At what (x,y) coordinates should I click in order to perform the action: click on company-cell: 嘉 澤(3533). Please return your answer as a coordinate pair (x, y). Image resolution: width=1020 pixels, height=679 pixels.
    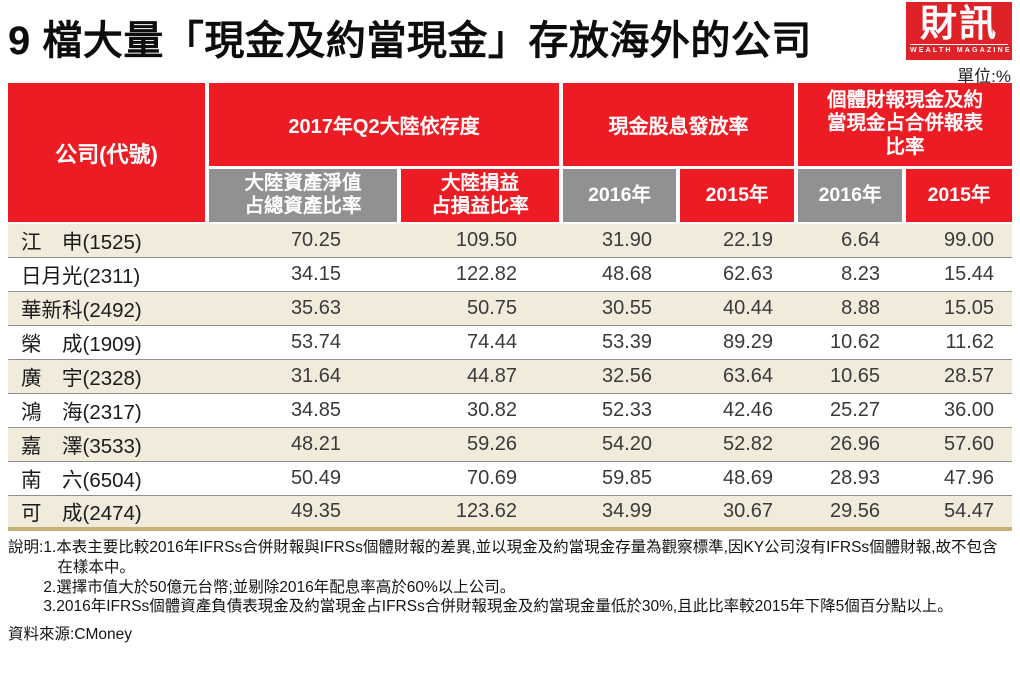
    Looking at the image, I should click on (107, 443).